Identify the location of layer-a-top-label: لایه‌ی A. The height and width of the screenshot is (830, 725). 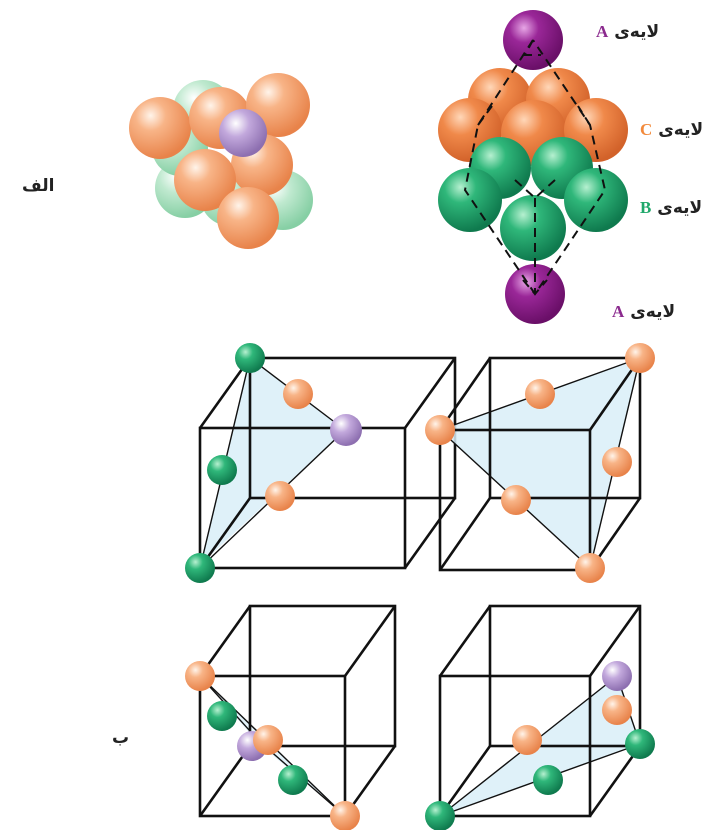
(627, 32).